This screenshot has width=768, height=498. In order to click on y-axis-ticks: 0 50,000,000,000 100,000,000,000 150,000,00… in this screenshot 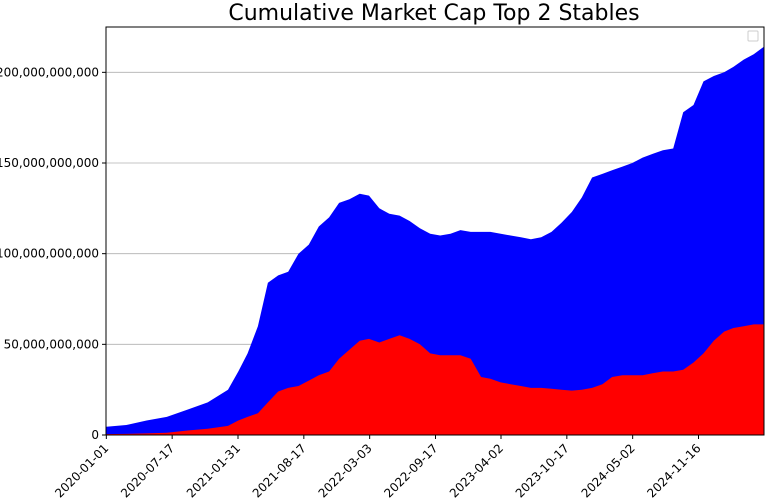, I will do `click(53, 253)`.